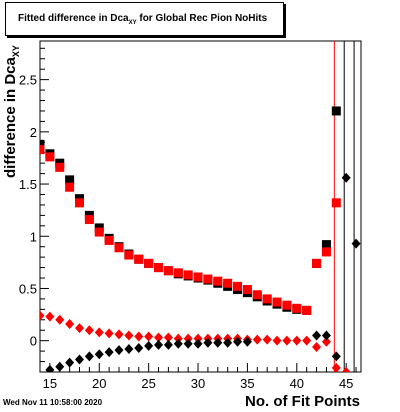 Image resolution: width=400 pixels, height=412 pixels. Describe the element at coordinates (297, 383) in the screenshot. I see `x-tick-label: 40` at that location.